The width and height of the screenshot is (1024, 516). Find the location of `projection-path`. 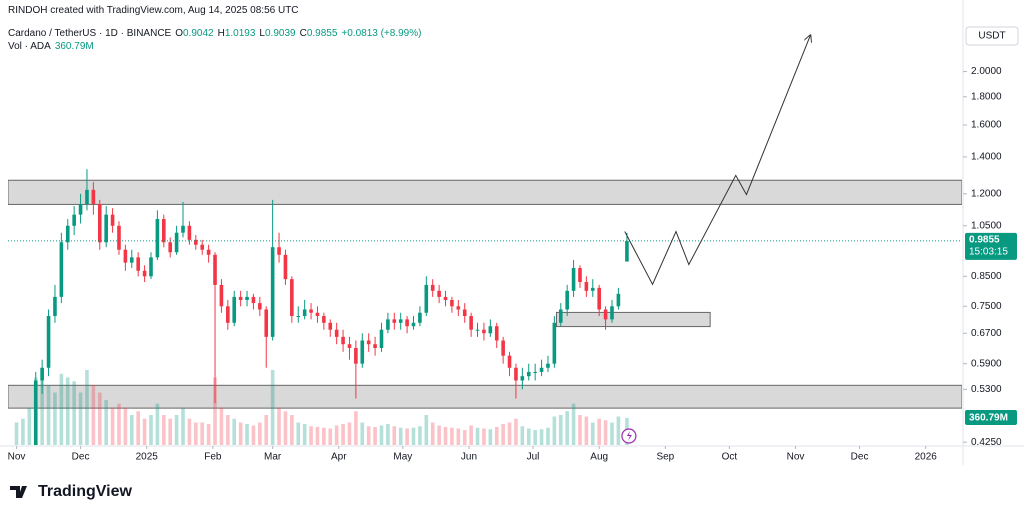

projection-path is located at coordinates (717, 160).